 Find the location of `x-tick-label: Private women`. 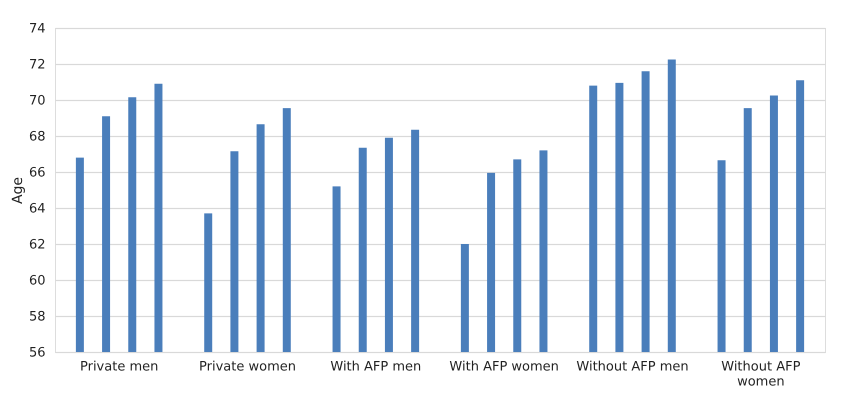

x-tick-label: Private women is located at coordinates (247, 367).